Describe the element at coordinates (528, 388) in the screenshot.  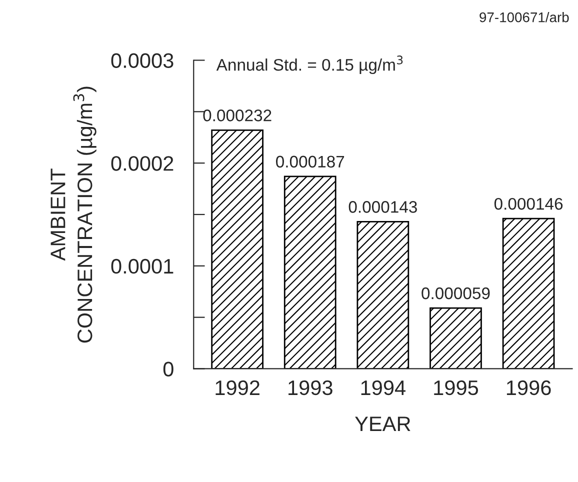
I see `x-tick-label: 1996` at that location.